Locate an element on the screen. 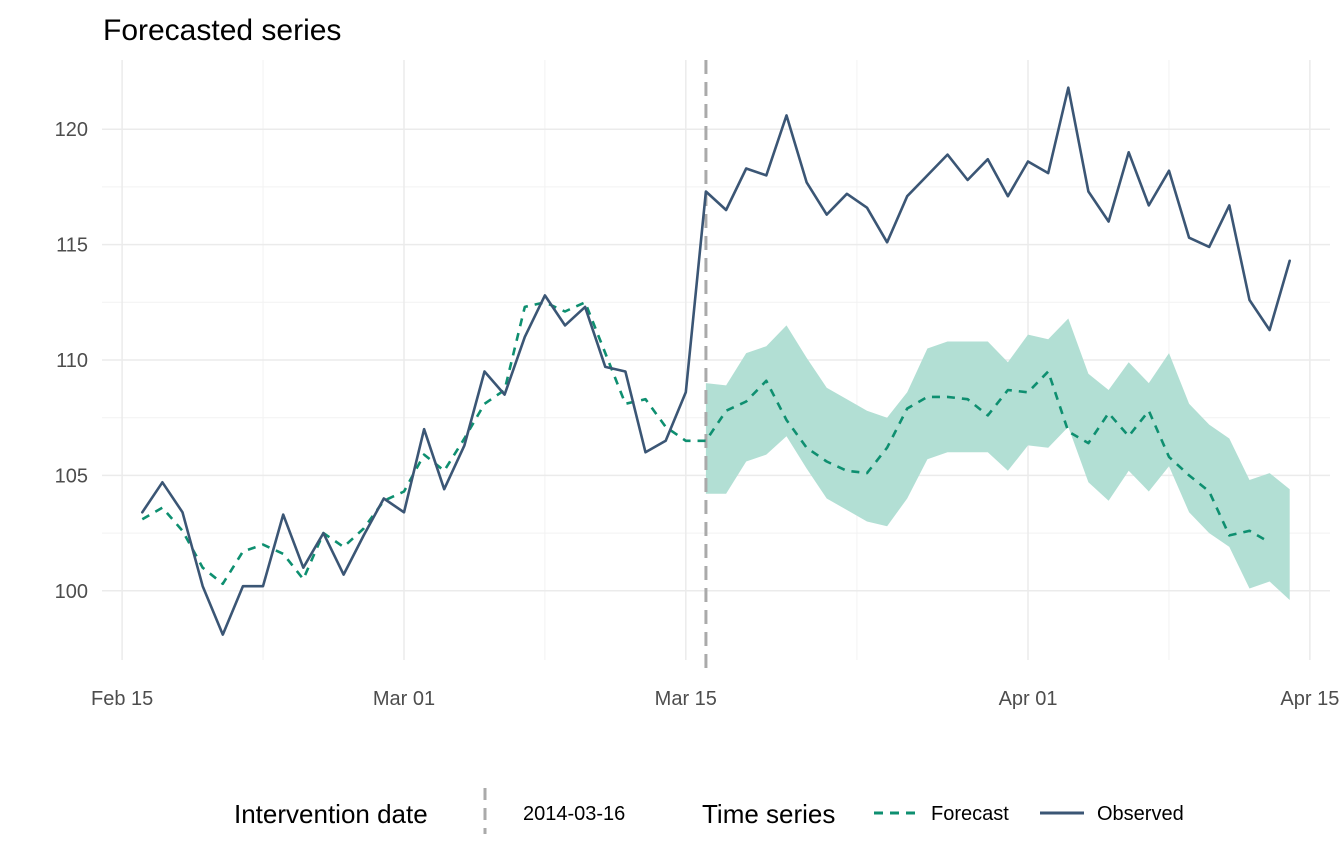 The image size is (1344, 864). y-tick-label: 110 is located at coordinates (72, 361).